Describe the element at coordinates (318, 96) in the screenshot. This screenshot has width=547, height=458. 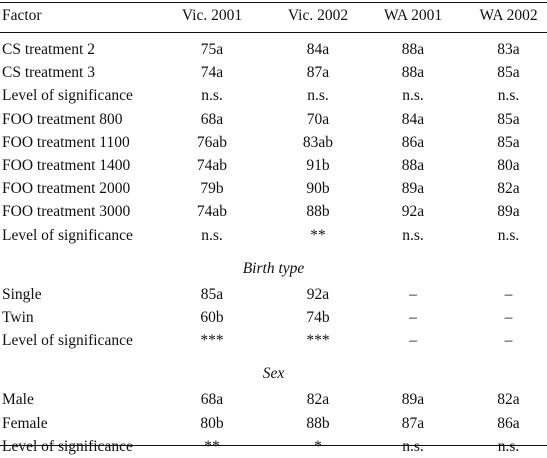
I see `cell-vic-2002: n.s.` at that location.